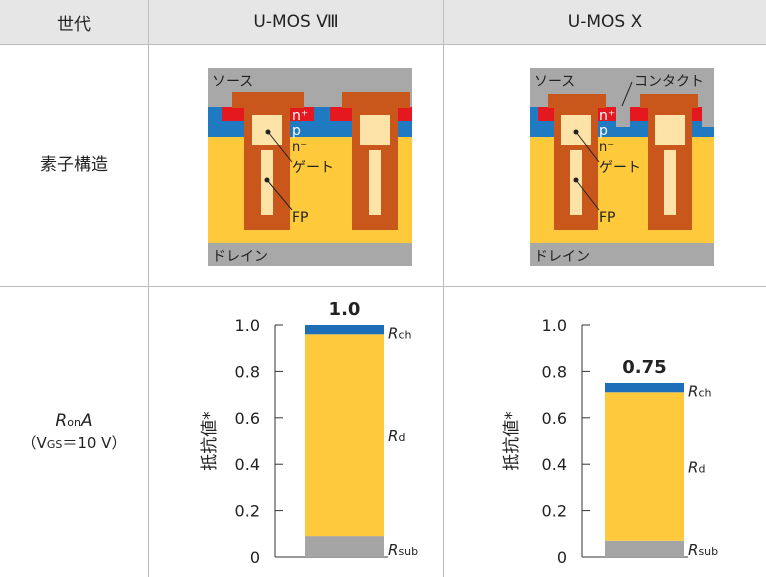 The image size is (766, 577). What do you see at coordinates (74, 443) in the screenshot?
I see `vgs-condition: （VGS＝10 V）` at bounding box center [74, 443].